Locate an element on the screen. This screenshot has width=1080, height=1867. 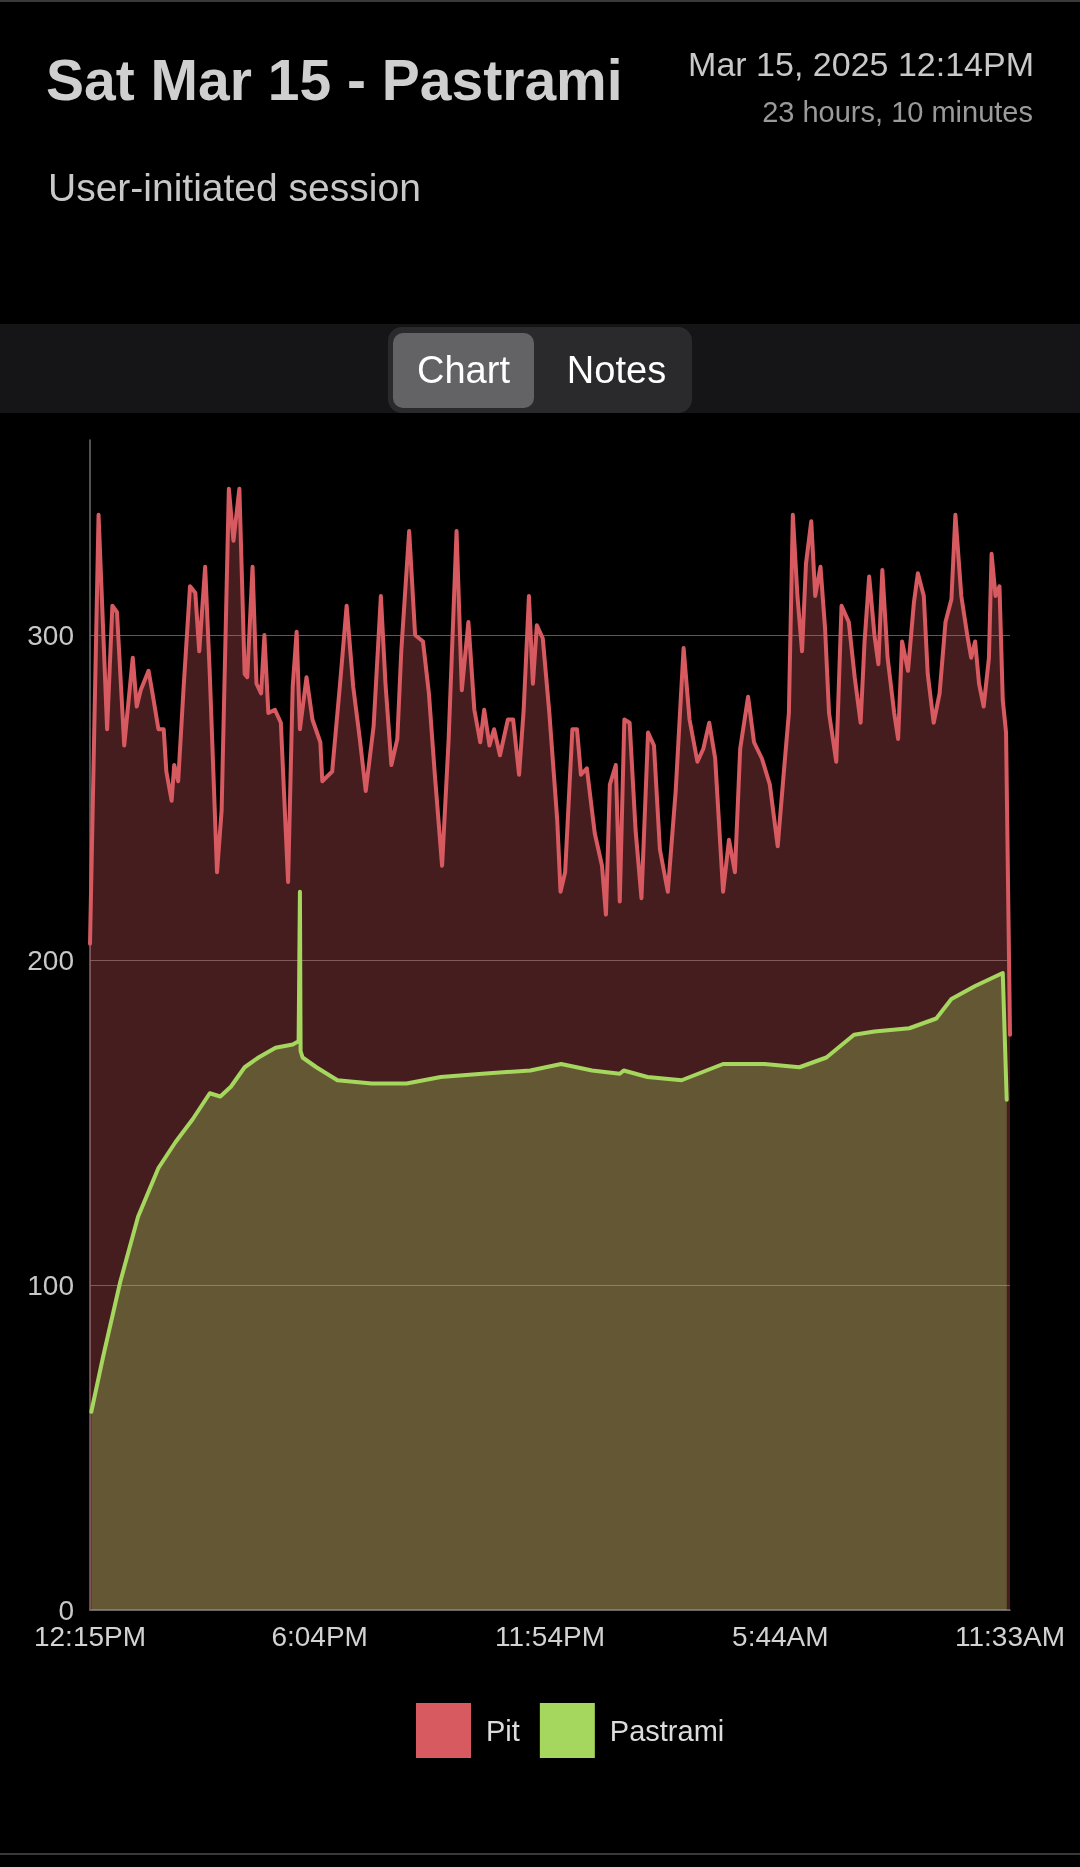
x-tick-label: 5:44AM is located at coordinates (780, 1636).